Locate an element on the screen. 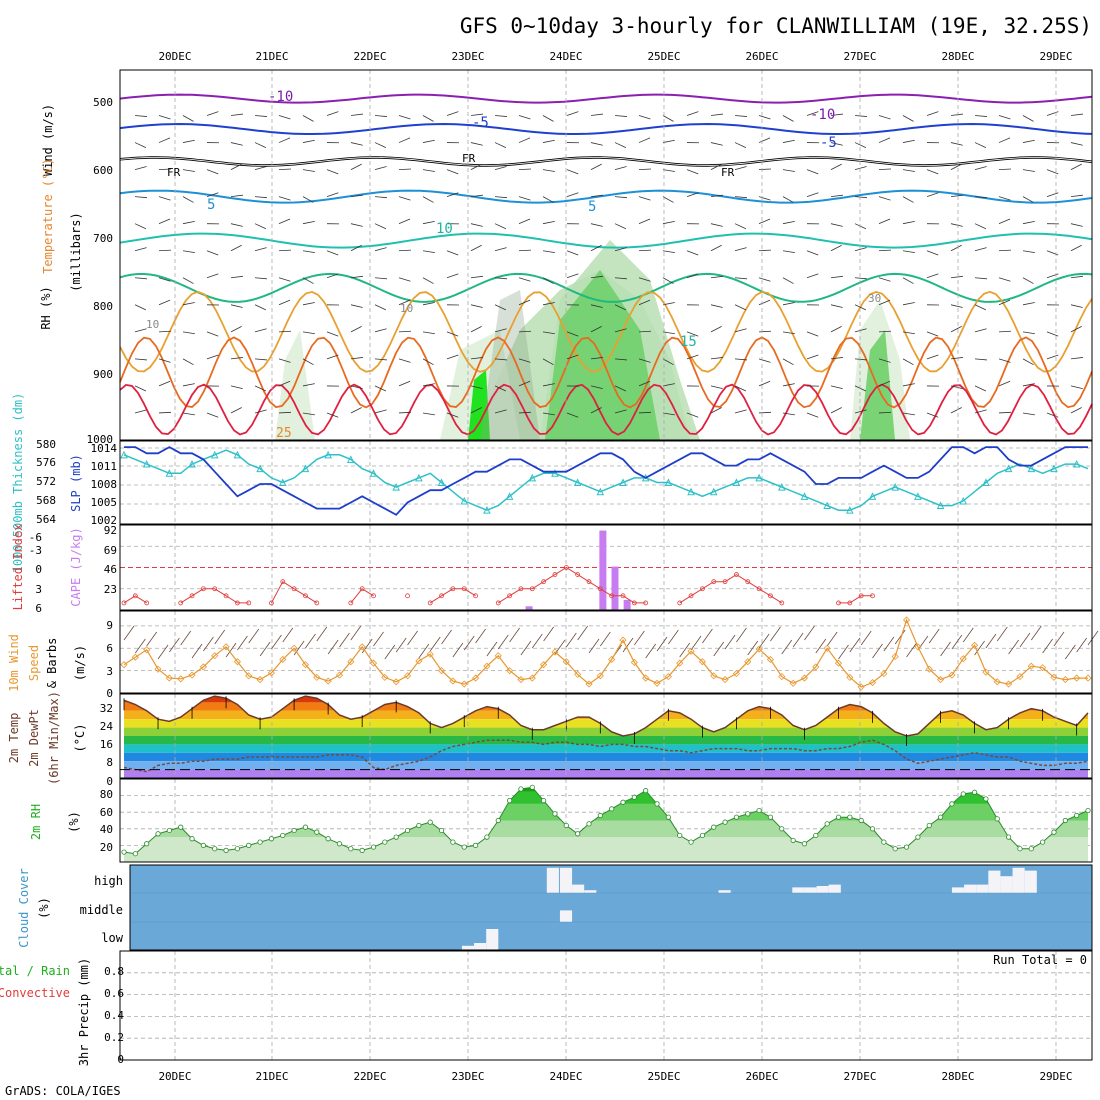  y-tick: 0.2 is located at coordinates (114, 1037).